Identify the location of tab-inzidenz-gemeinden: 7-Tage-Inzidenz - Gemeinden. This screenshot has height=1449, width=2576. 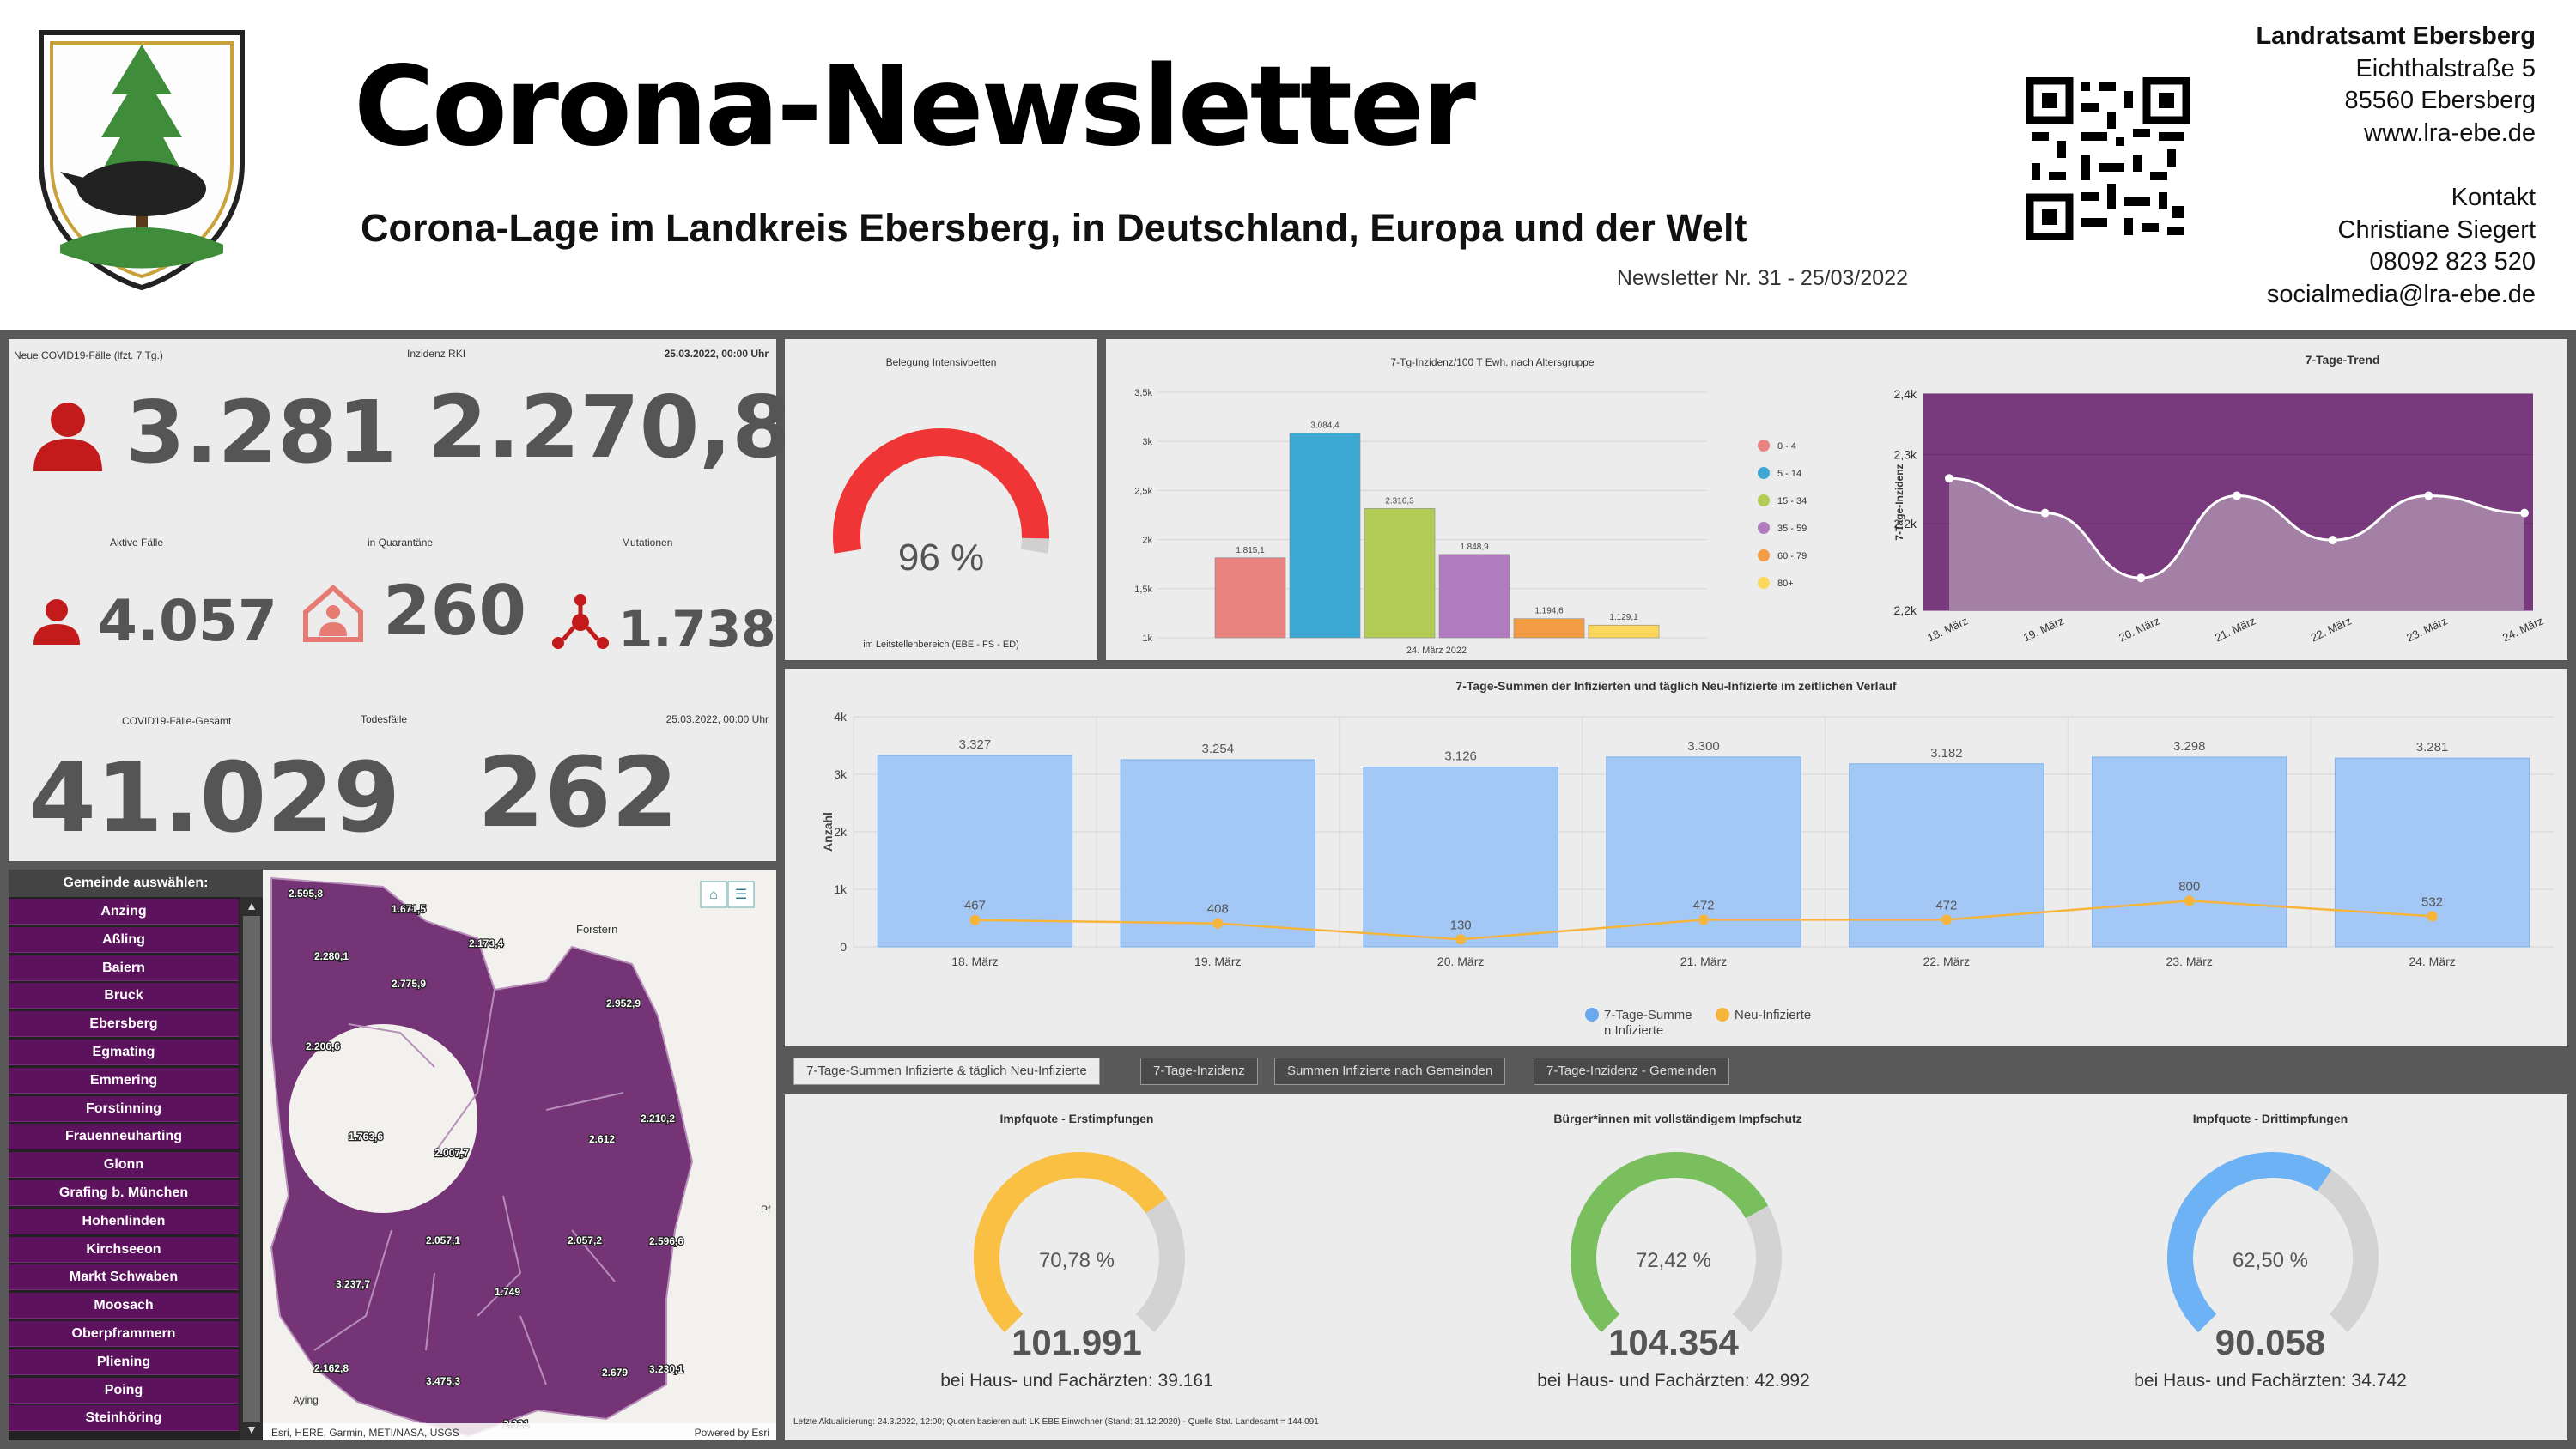
(1631, 1071).